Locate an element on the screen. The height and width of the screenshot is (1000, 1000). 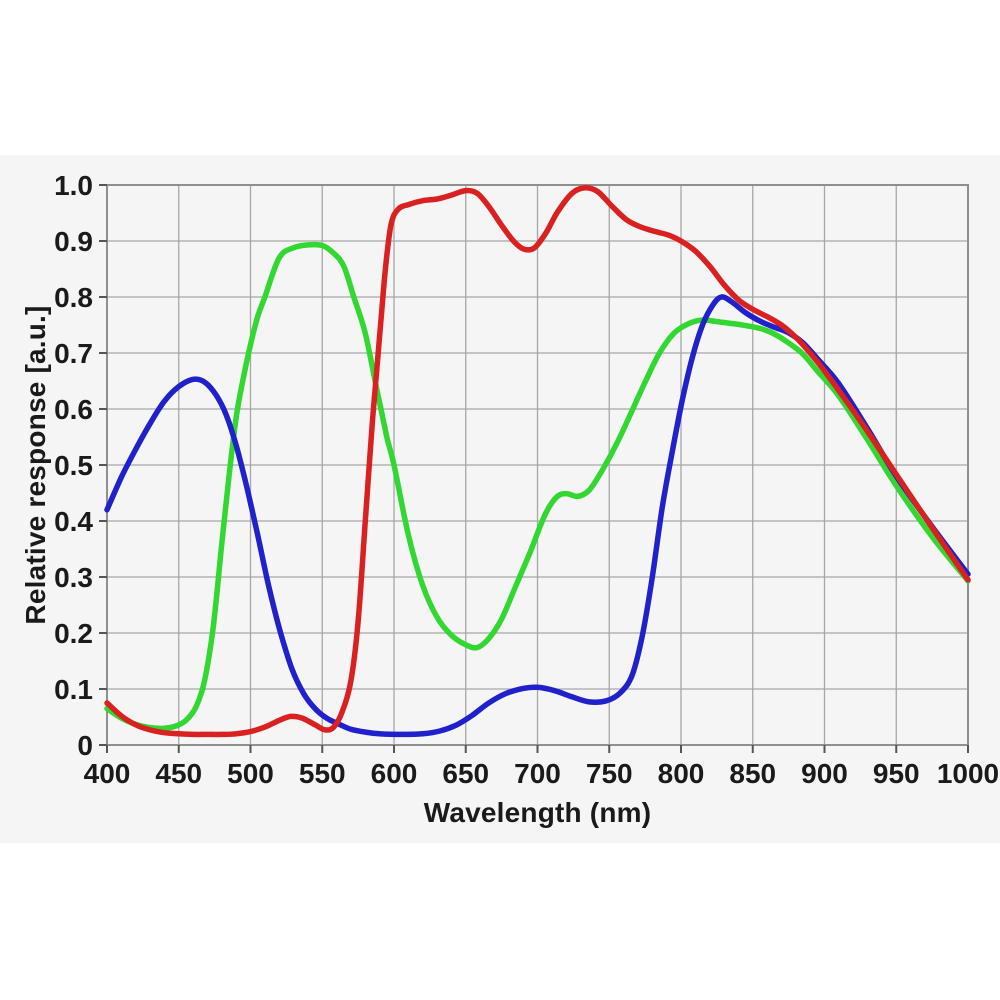
x-axis-tick-label: 850 is located at coordinates (752, 773).